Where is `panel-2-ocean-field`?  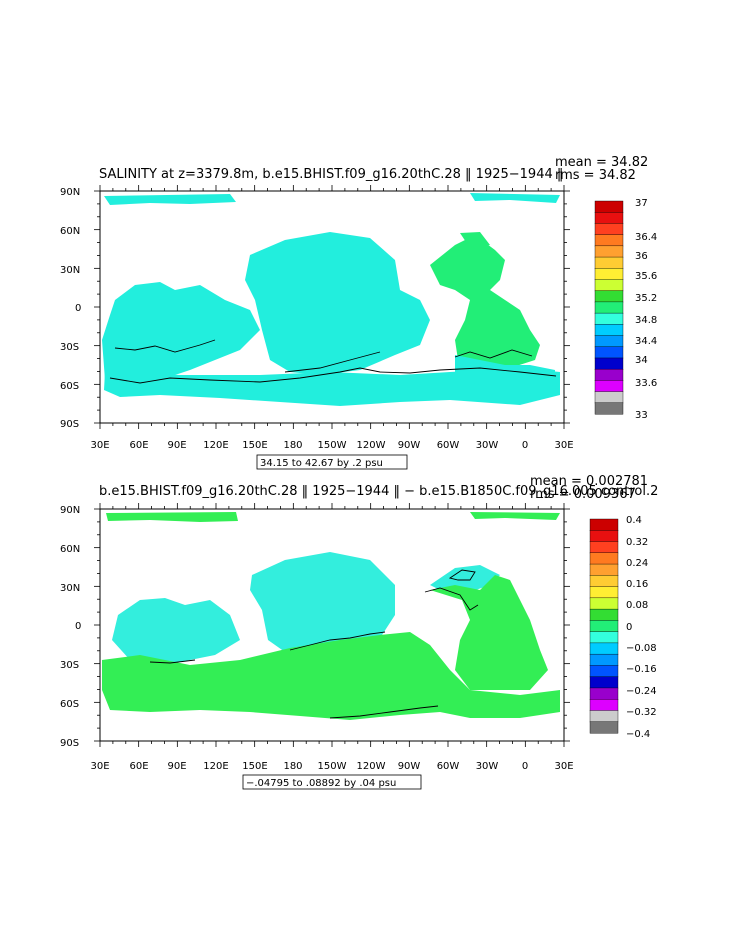
panel-2-ocean-field is located at coordinates (331, 616).